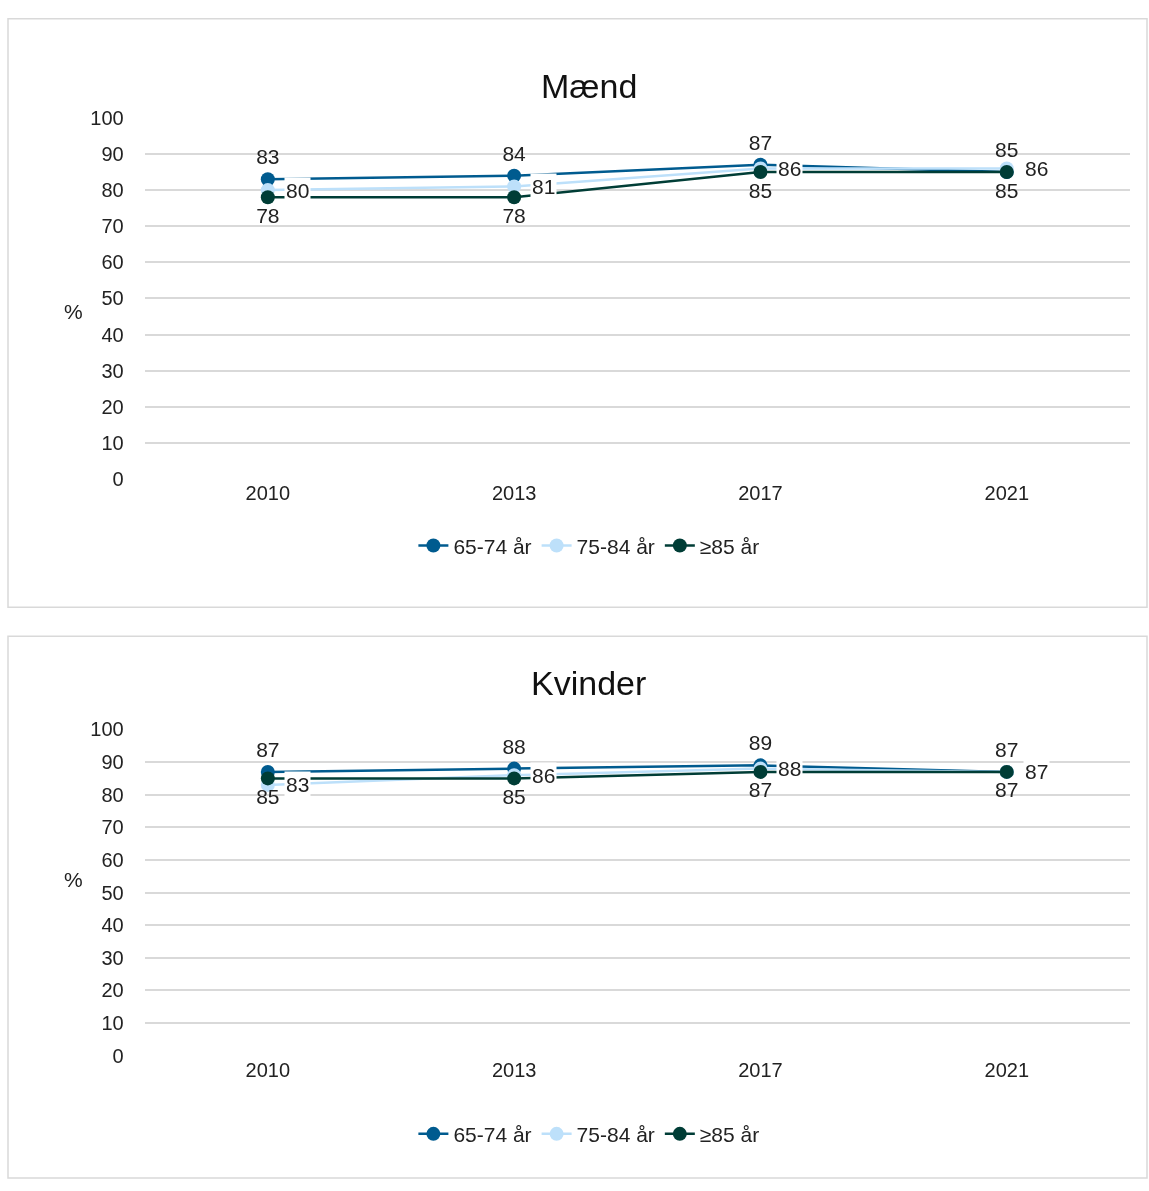 This screenshot has height=1191, width=1149. I want to click on data-label: 80, so click(298, 190).